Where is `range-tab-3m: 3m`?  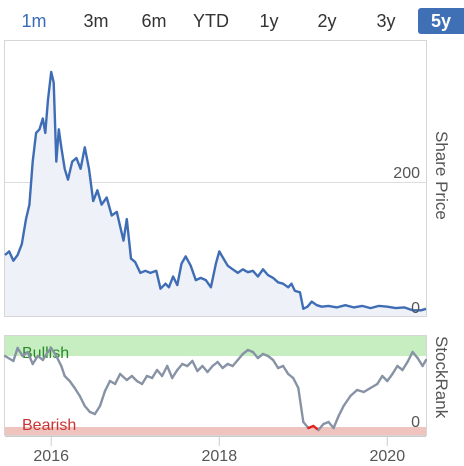 range-tab-3m: 3m is located at coordinates (96, 21).